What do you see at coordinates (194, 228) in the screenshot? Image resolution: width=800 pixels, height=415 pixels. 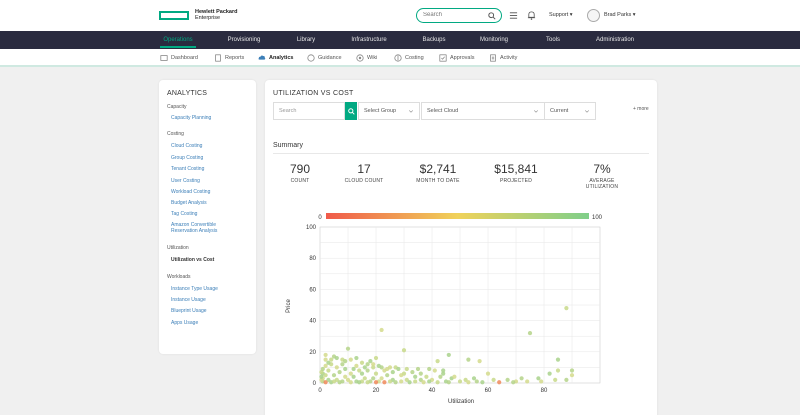 I see `sidebar-link-amazon-convertible: Amazon Convertible Reservation Analysis` at bounding box center [194, 228].